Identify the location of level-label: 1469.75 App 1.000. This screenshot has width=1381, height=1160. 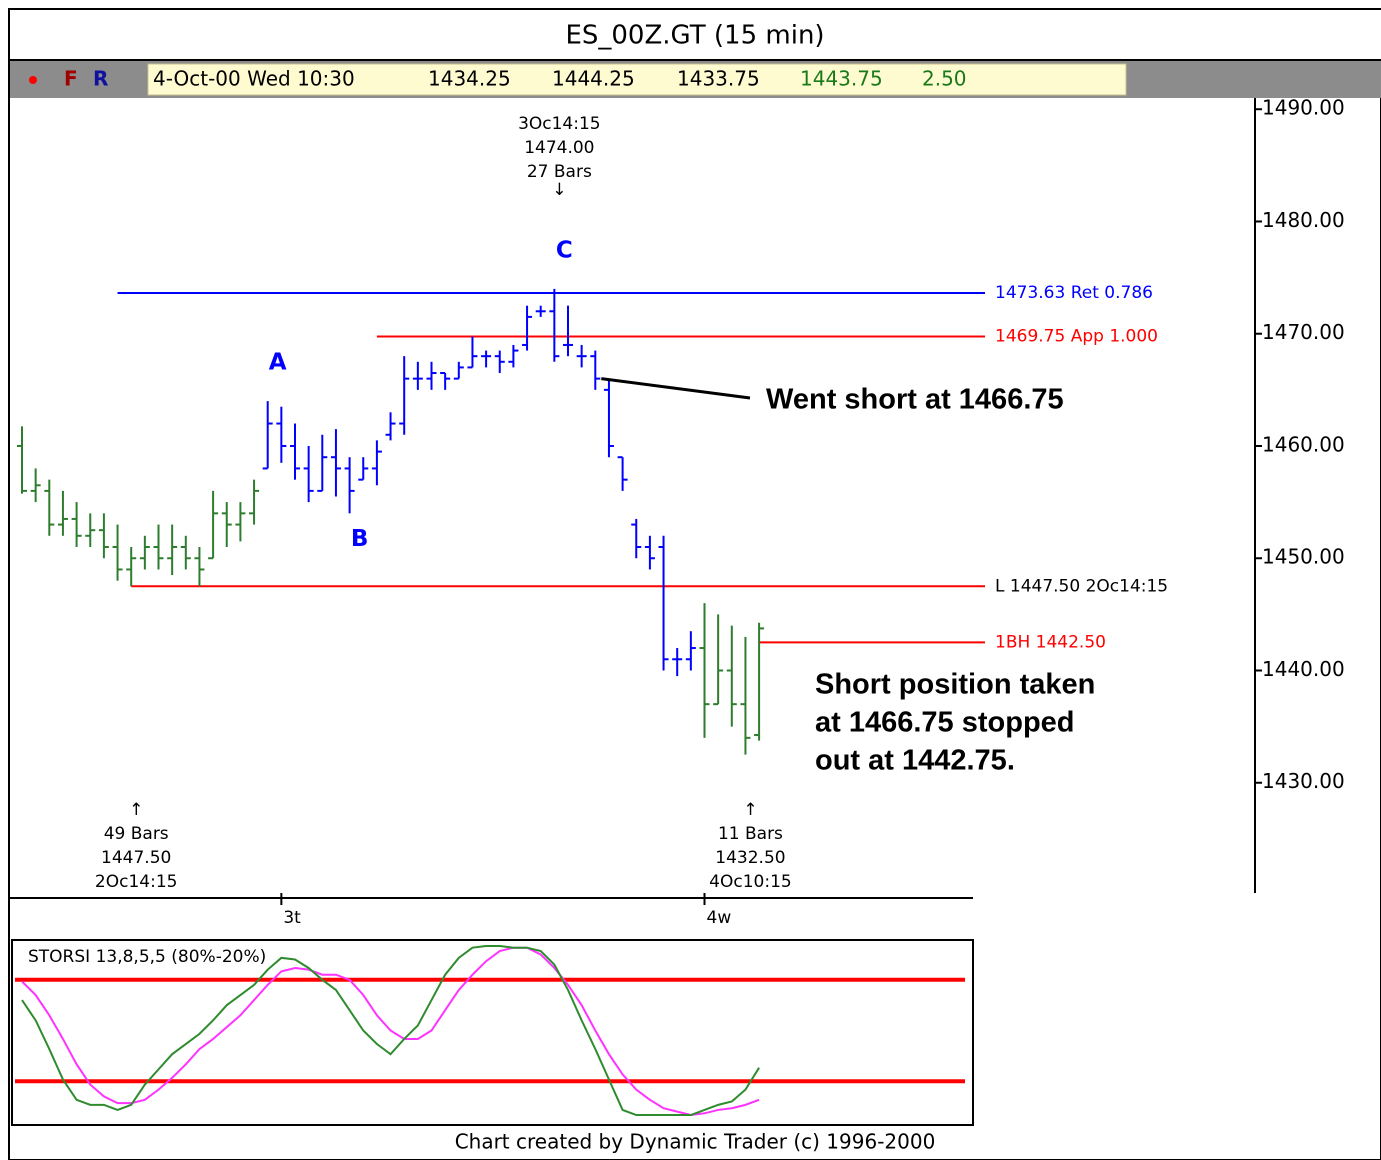
(1076, 337).